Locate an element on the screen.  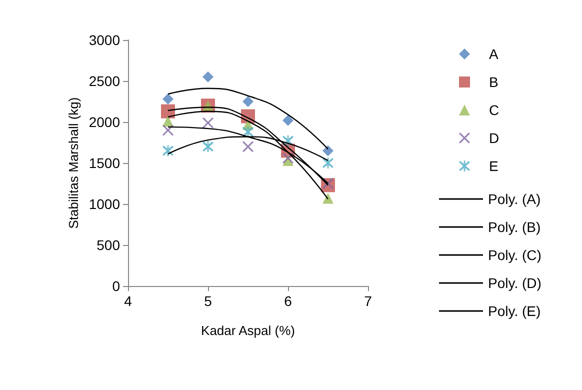
y-axis-title: Stabilitas Marshall (kg) is located at coordinates (73, 163).